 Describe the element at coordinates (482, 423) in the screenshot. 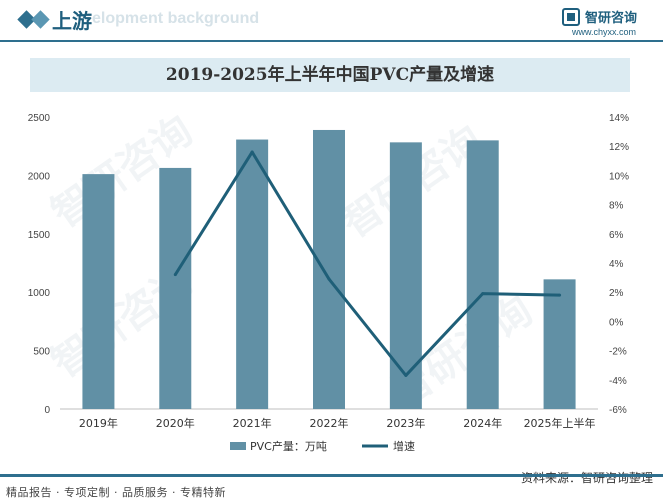

I see `x-tick-label: 2024年` at that location.